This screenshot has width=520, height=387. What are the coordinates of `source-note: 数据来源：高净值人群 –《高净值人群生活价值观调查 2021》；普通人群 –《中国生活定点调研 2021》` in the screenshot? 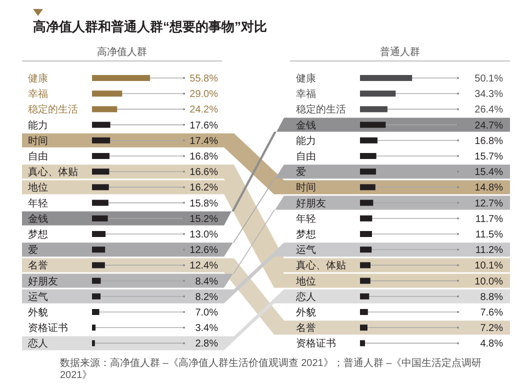 It's located at (271, 370).